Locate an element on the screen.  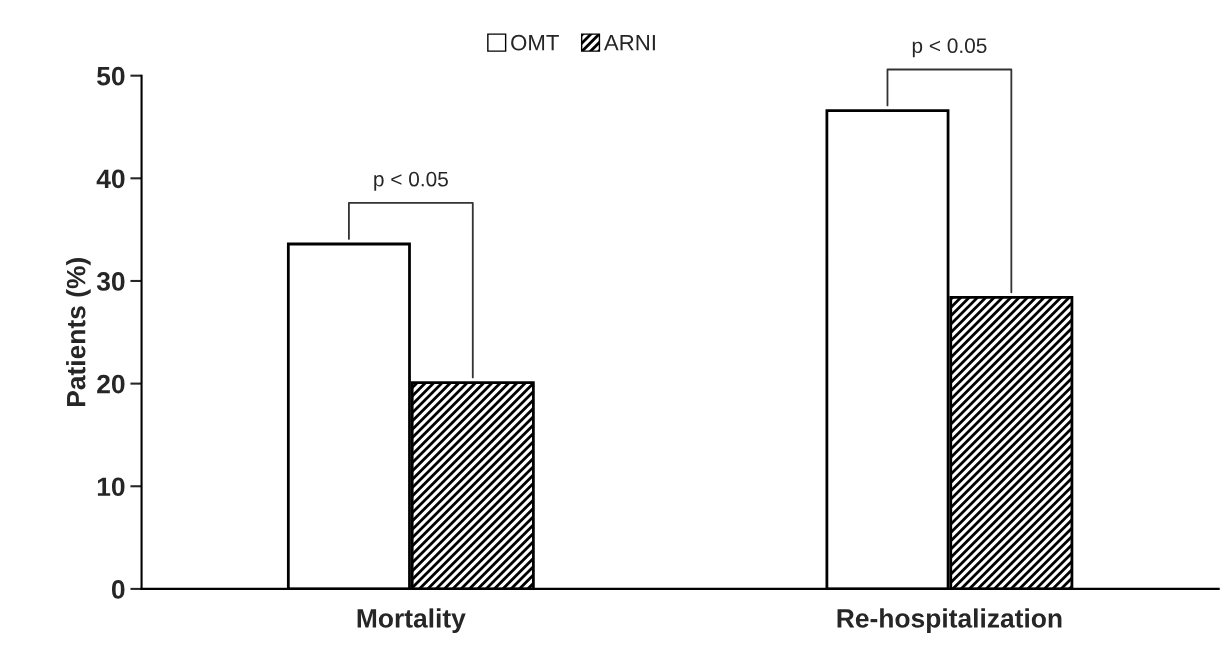
x-tick-label: Mortality is located at coordinates (411, 620).